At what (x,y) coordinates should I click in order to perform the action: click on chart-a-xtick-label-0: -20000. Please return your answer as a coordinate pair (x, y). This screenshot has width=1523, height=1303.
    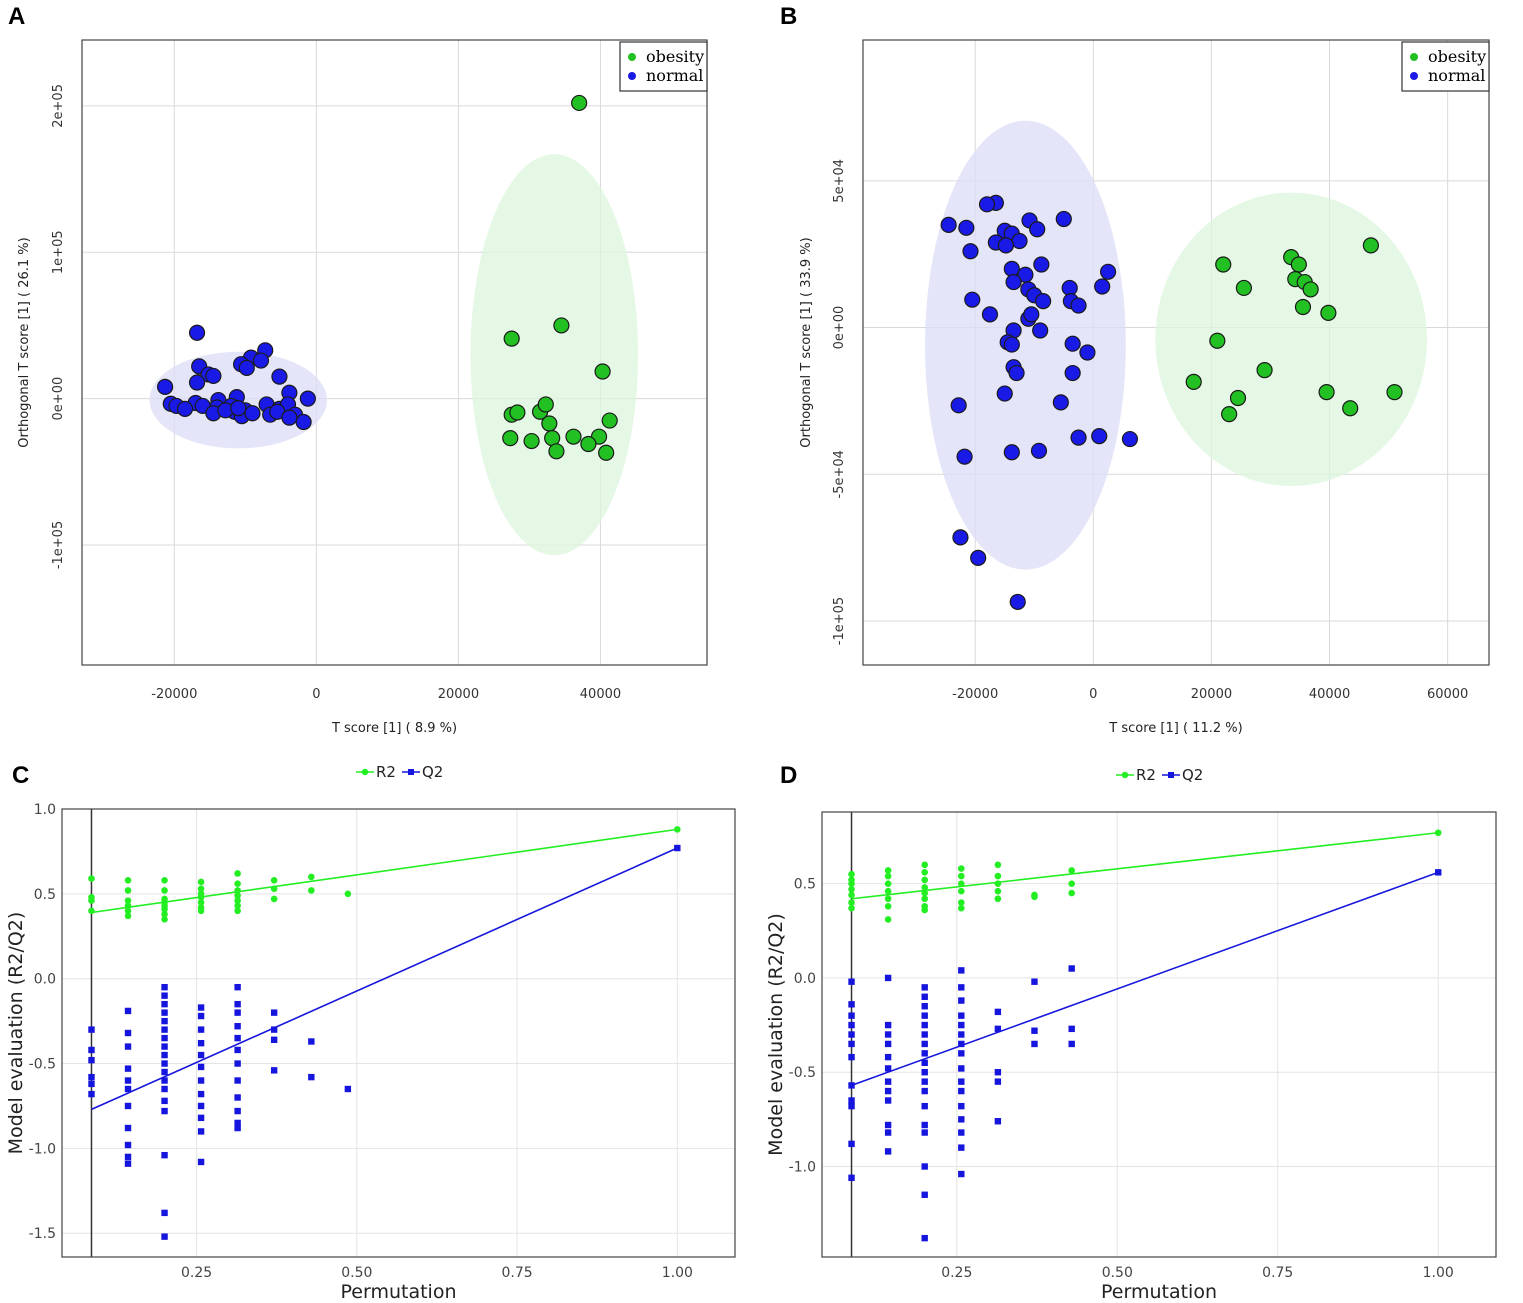
    Looking at the image, I should click on (174, 694).